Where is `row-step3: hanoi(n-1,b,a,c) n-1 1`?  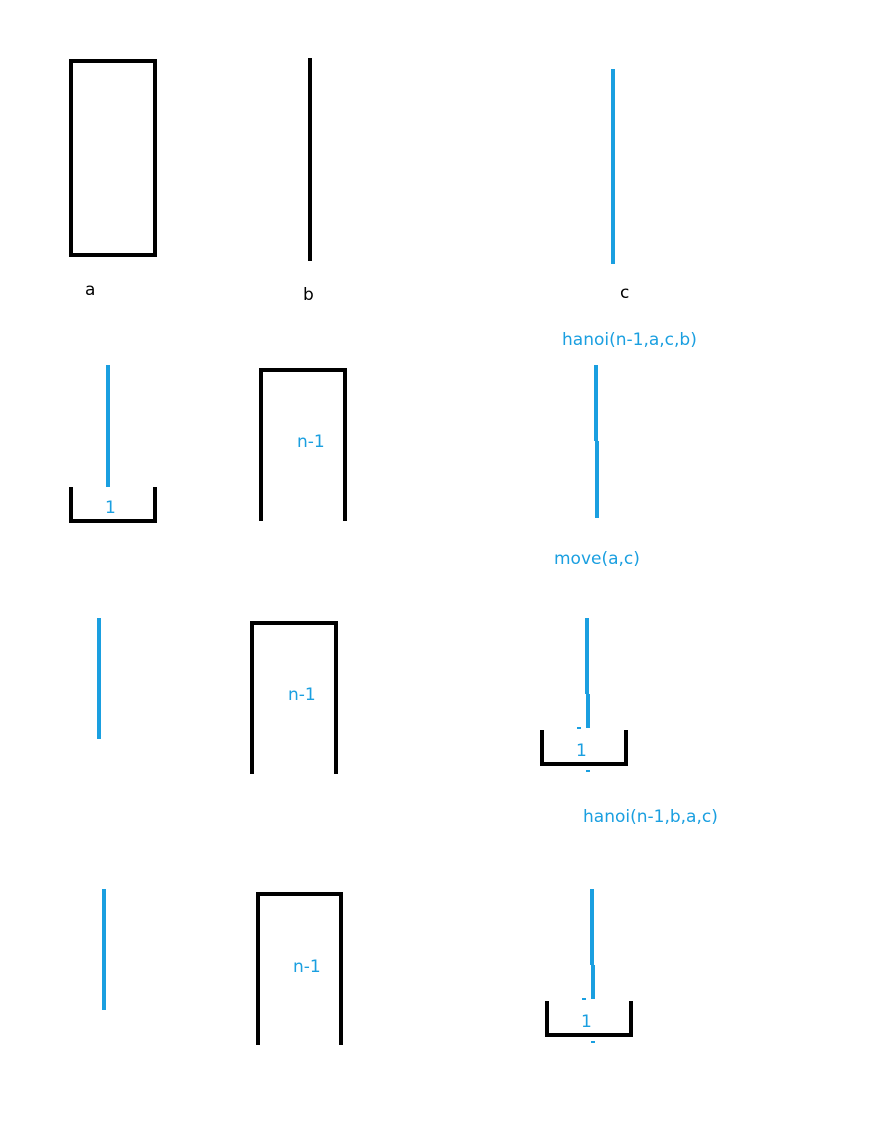 row-step3: hanoi(n-1,b,a,c) n-1 1 is located at coordinates (410, 926).